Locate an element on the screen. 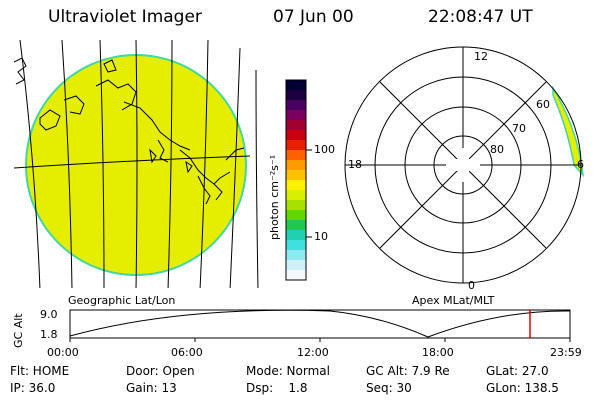 The image size is (600, 400). gain-info: Gain: 13 is located at coordinates (151, 388).